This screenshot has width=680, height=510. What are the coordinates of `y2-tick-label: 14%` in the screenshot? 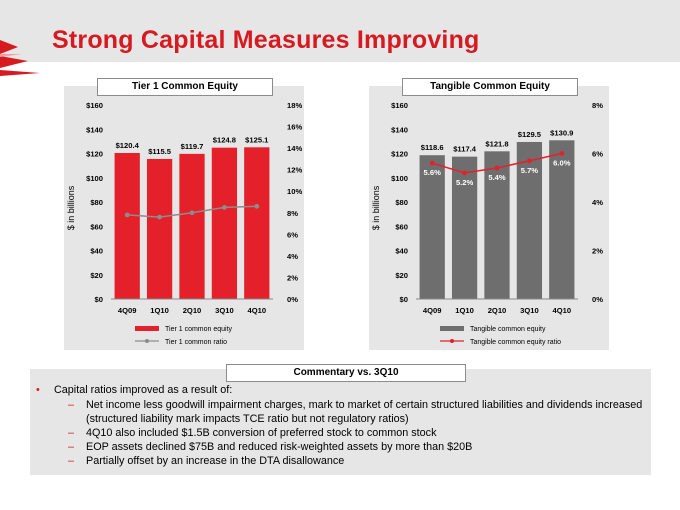 It's located at (294, 148).